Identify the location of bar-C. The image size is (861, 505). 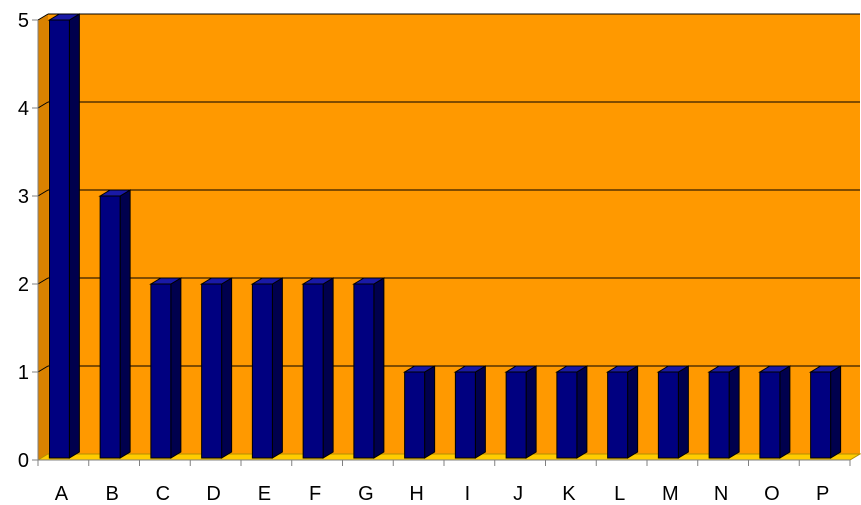
(166, 368).